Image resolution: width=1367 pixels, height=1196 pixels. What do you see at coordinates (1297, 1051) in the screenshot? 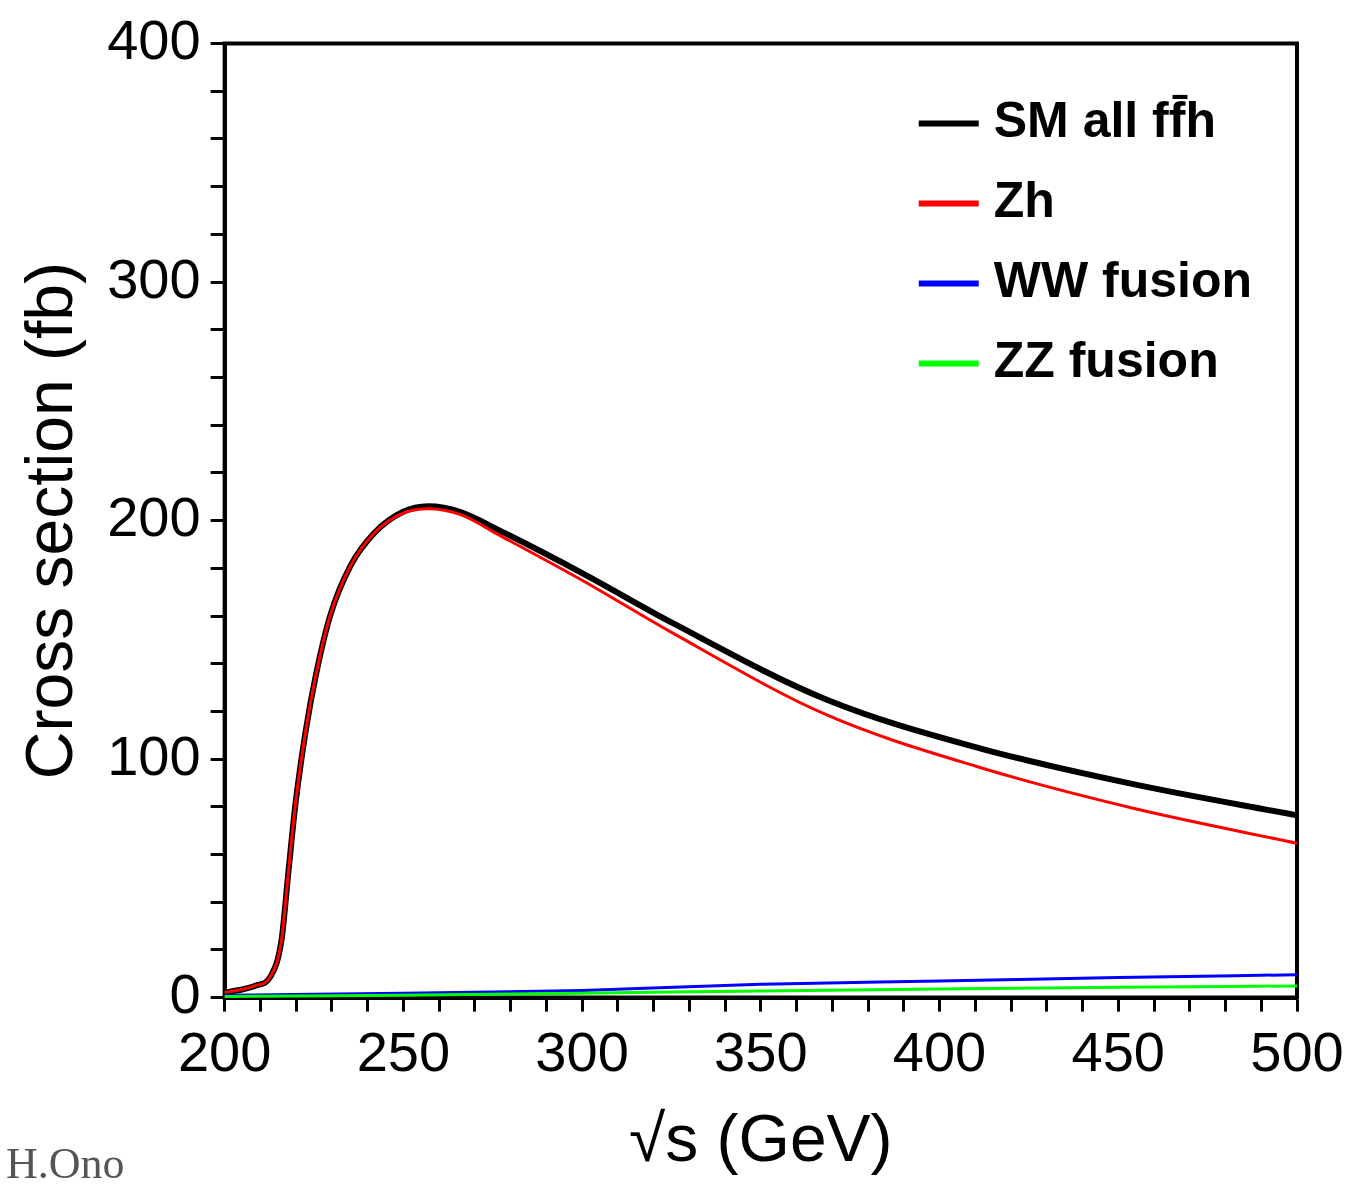
I see `x-tick-label: 500` at bounding box center [1297, 1051].